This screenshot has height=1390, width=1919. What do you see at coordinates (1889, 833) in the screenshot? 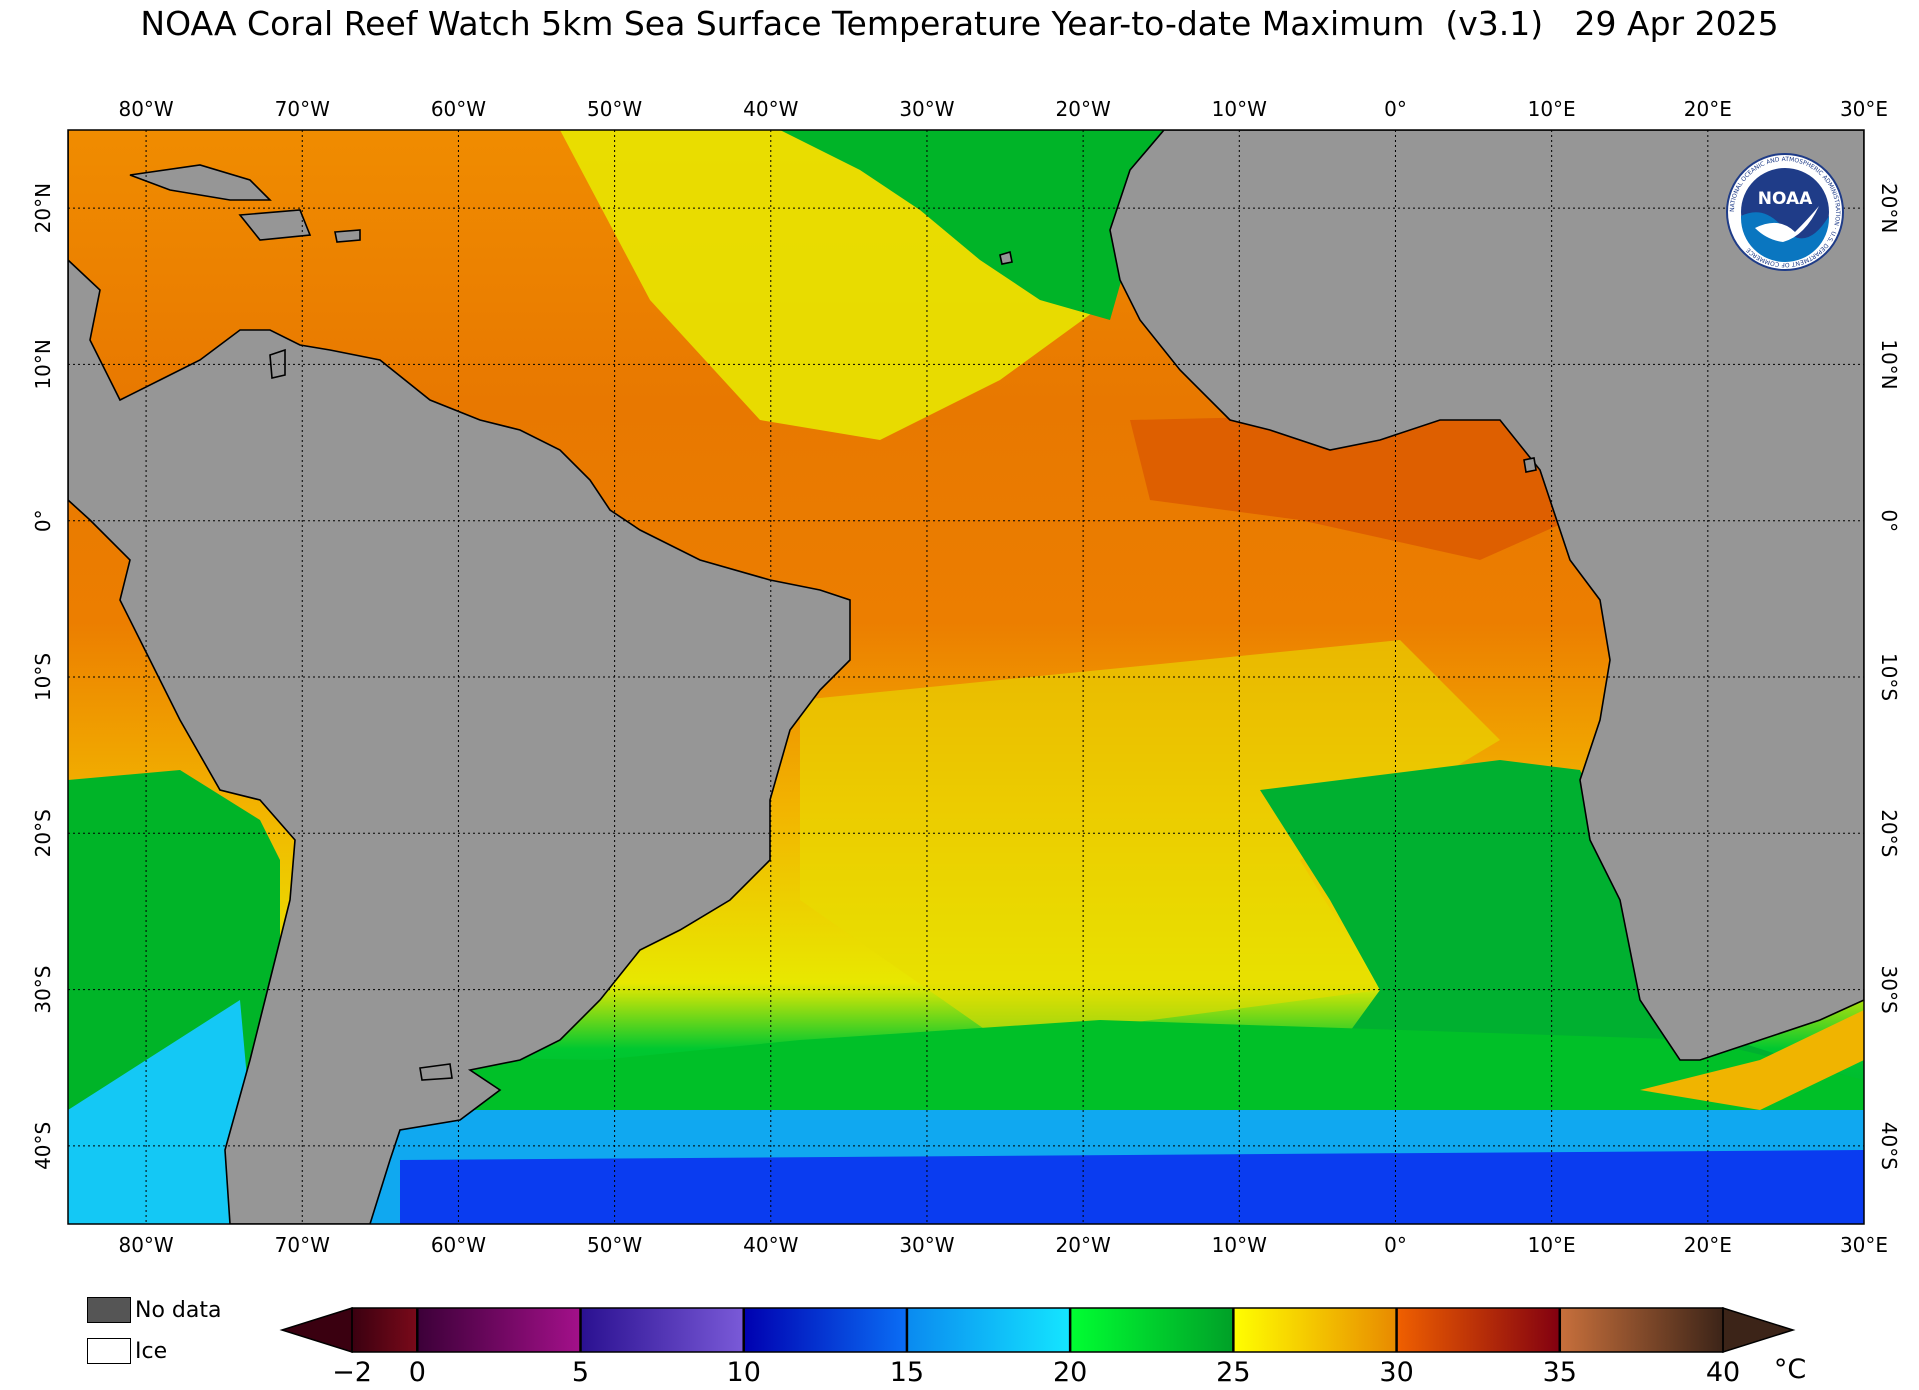
I see `lat-label-right-4: 20°S` at bounding box center [1889, 833].